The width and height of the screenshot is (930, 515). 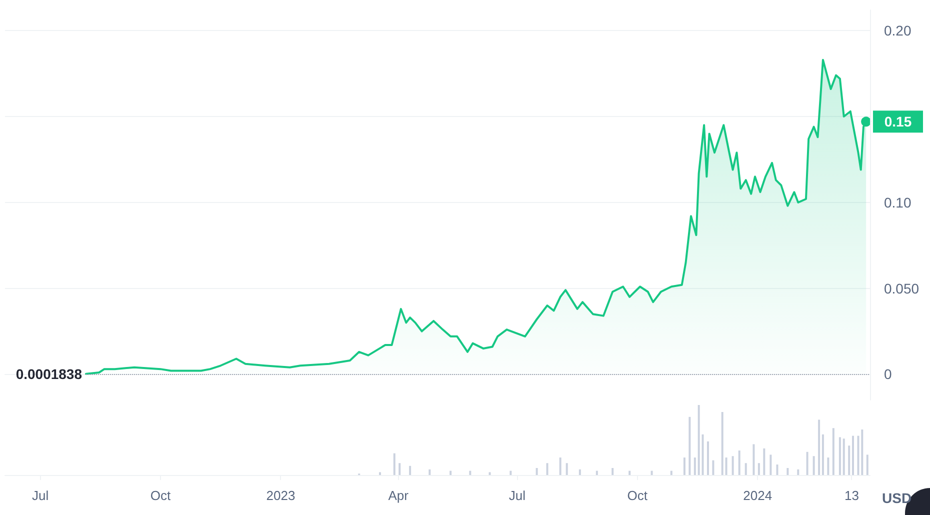 I want to click on x-tick-label: 2024, so click(x=757, y=495).